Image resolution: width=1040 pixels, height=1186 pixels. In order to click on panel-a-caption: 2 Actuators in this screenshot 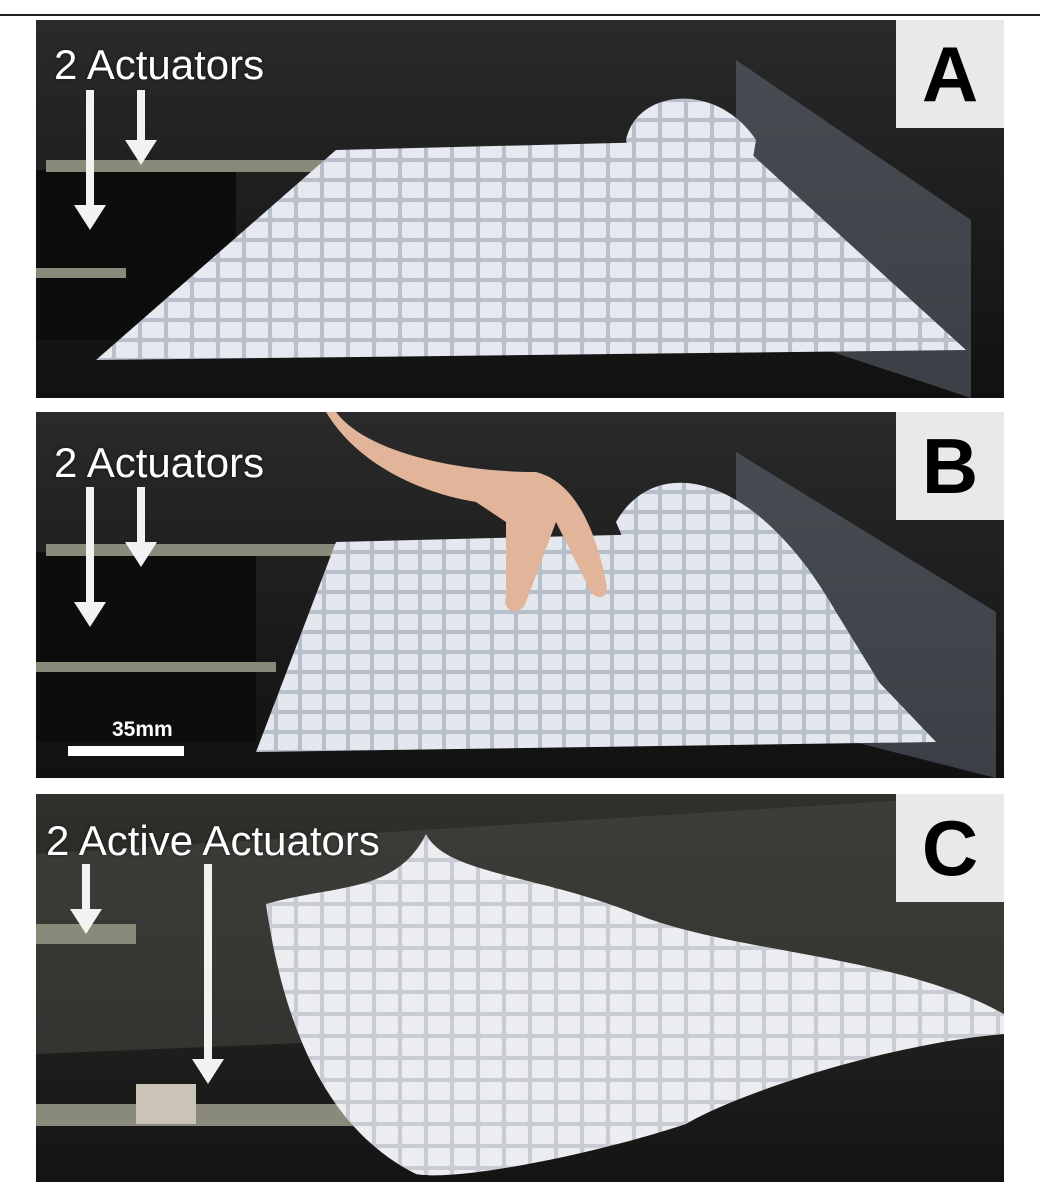, I will do `click(159, 64)`.